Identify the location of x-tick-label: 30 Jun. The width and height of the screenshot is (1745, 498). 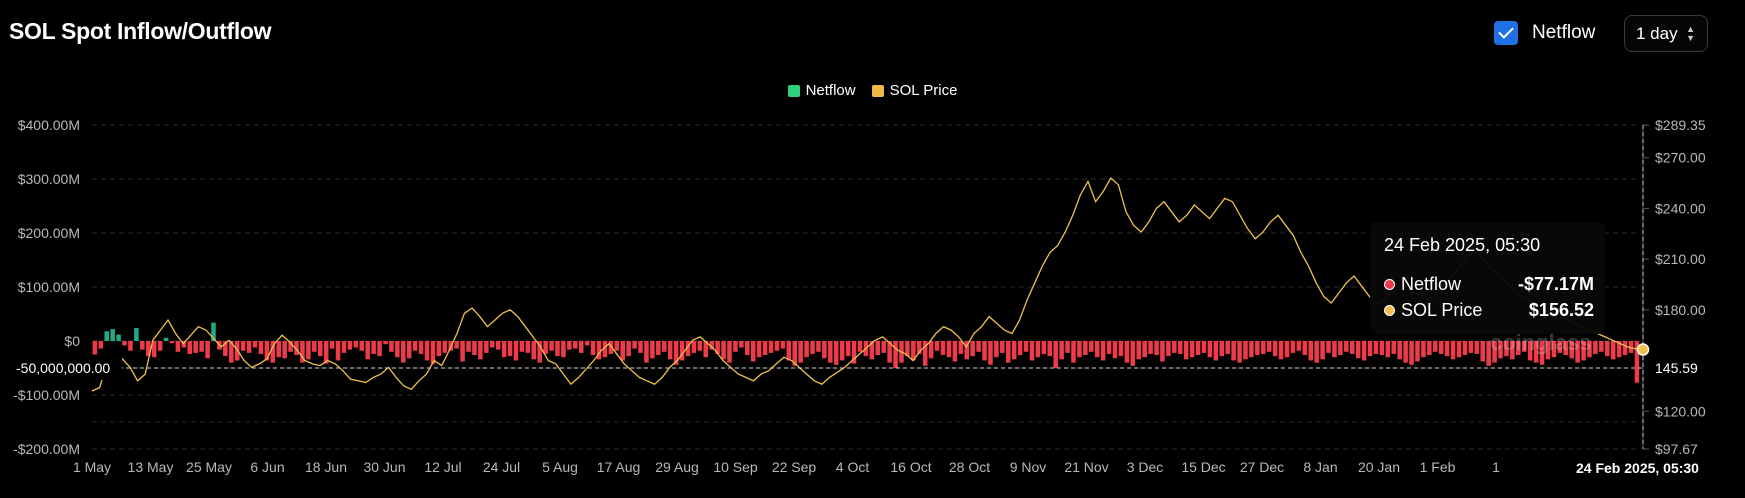
(384, 467).